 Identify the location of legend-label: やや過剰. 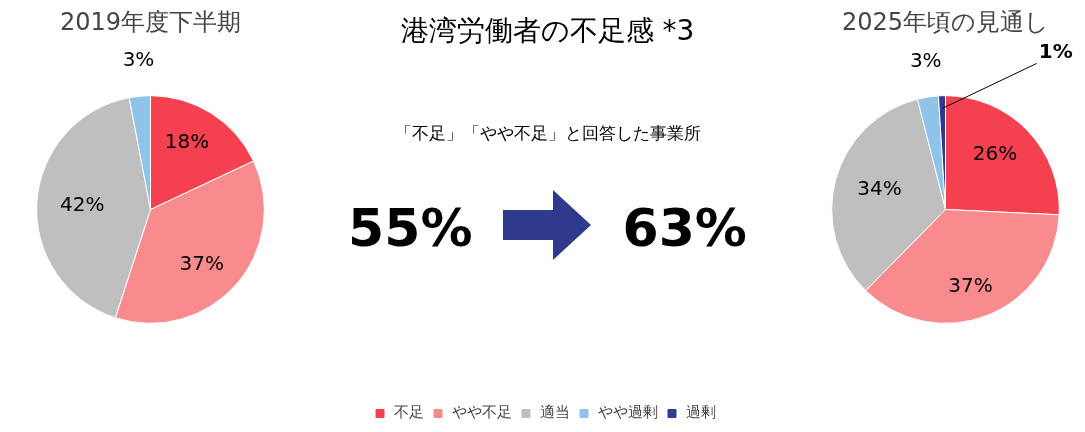
(628, 412).